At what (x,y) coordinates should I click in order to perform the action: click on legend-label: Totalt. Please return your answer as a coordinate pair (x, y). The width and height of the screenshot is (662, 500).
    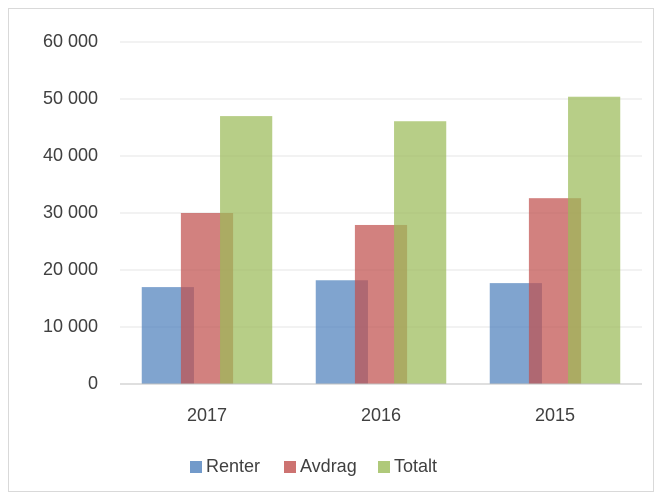
    Looking at the image, I should click on (415, 466).